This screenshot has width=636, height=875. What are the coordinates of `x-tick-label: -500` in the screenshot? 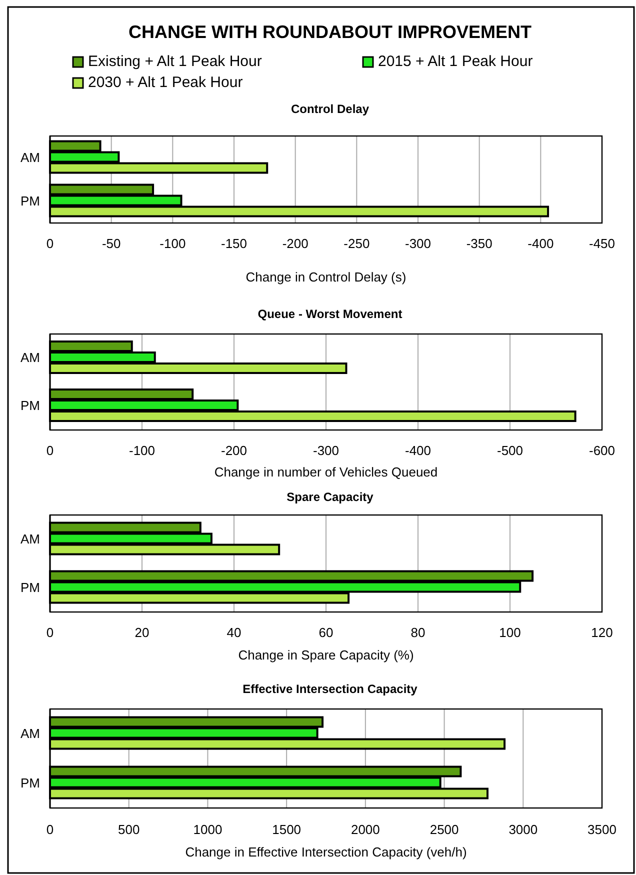 It's located at (510, 450).